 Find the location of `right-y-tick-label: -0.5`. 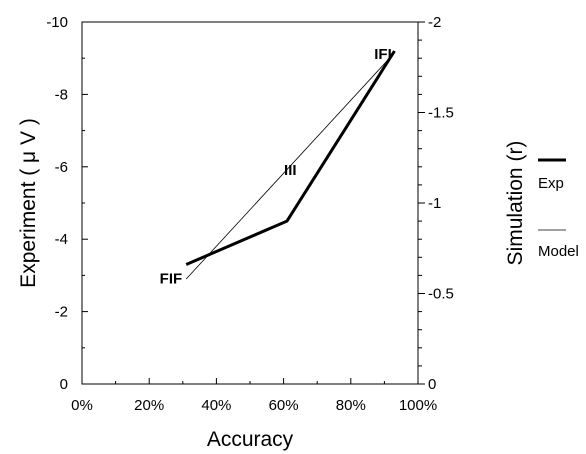

right-y-tick-label: -0.5 is located at coordinates (441, 294).